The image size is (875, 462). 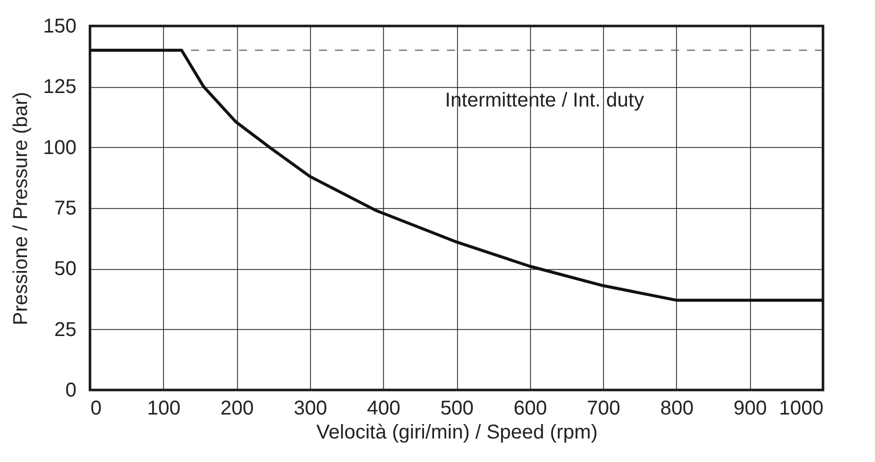 What do you see at coordinates (59, 87) in the screenshot?
I see `y-tick-label: 125` at bounding box center [59, 87].